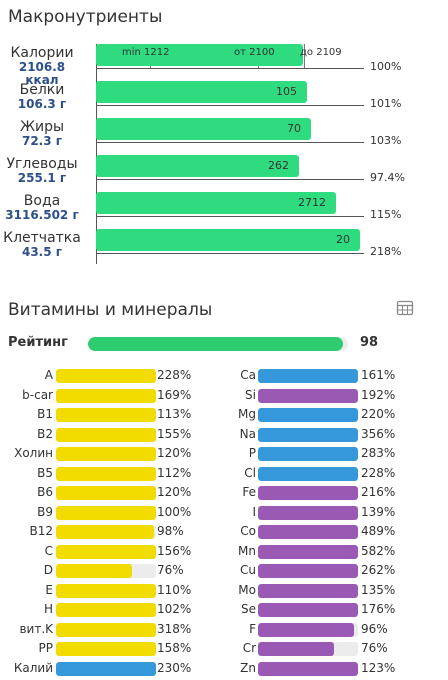 The height and width of the screenshot is (680, 448). Describe the element at coordinates (252, 453) in the screenshot. I see `nutrient-label: P` at that location.